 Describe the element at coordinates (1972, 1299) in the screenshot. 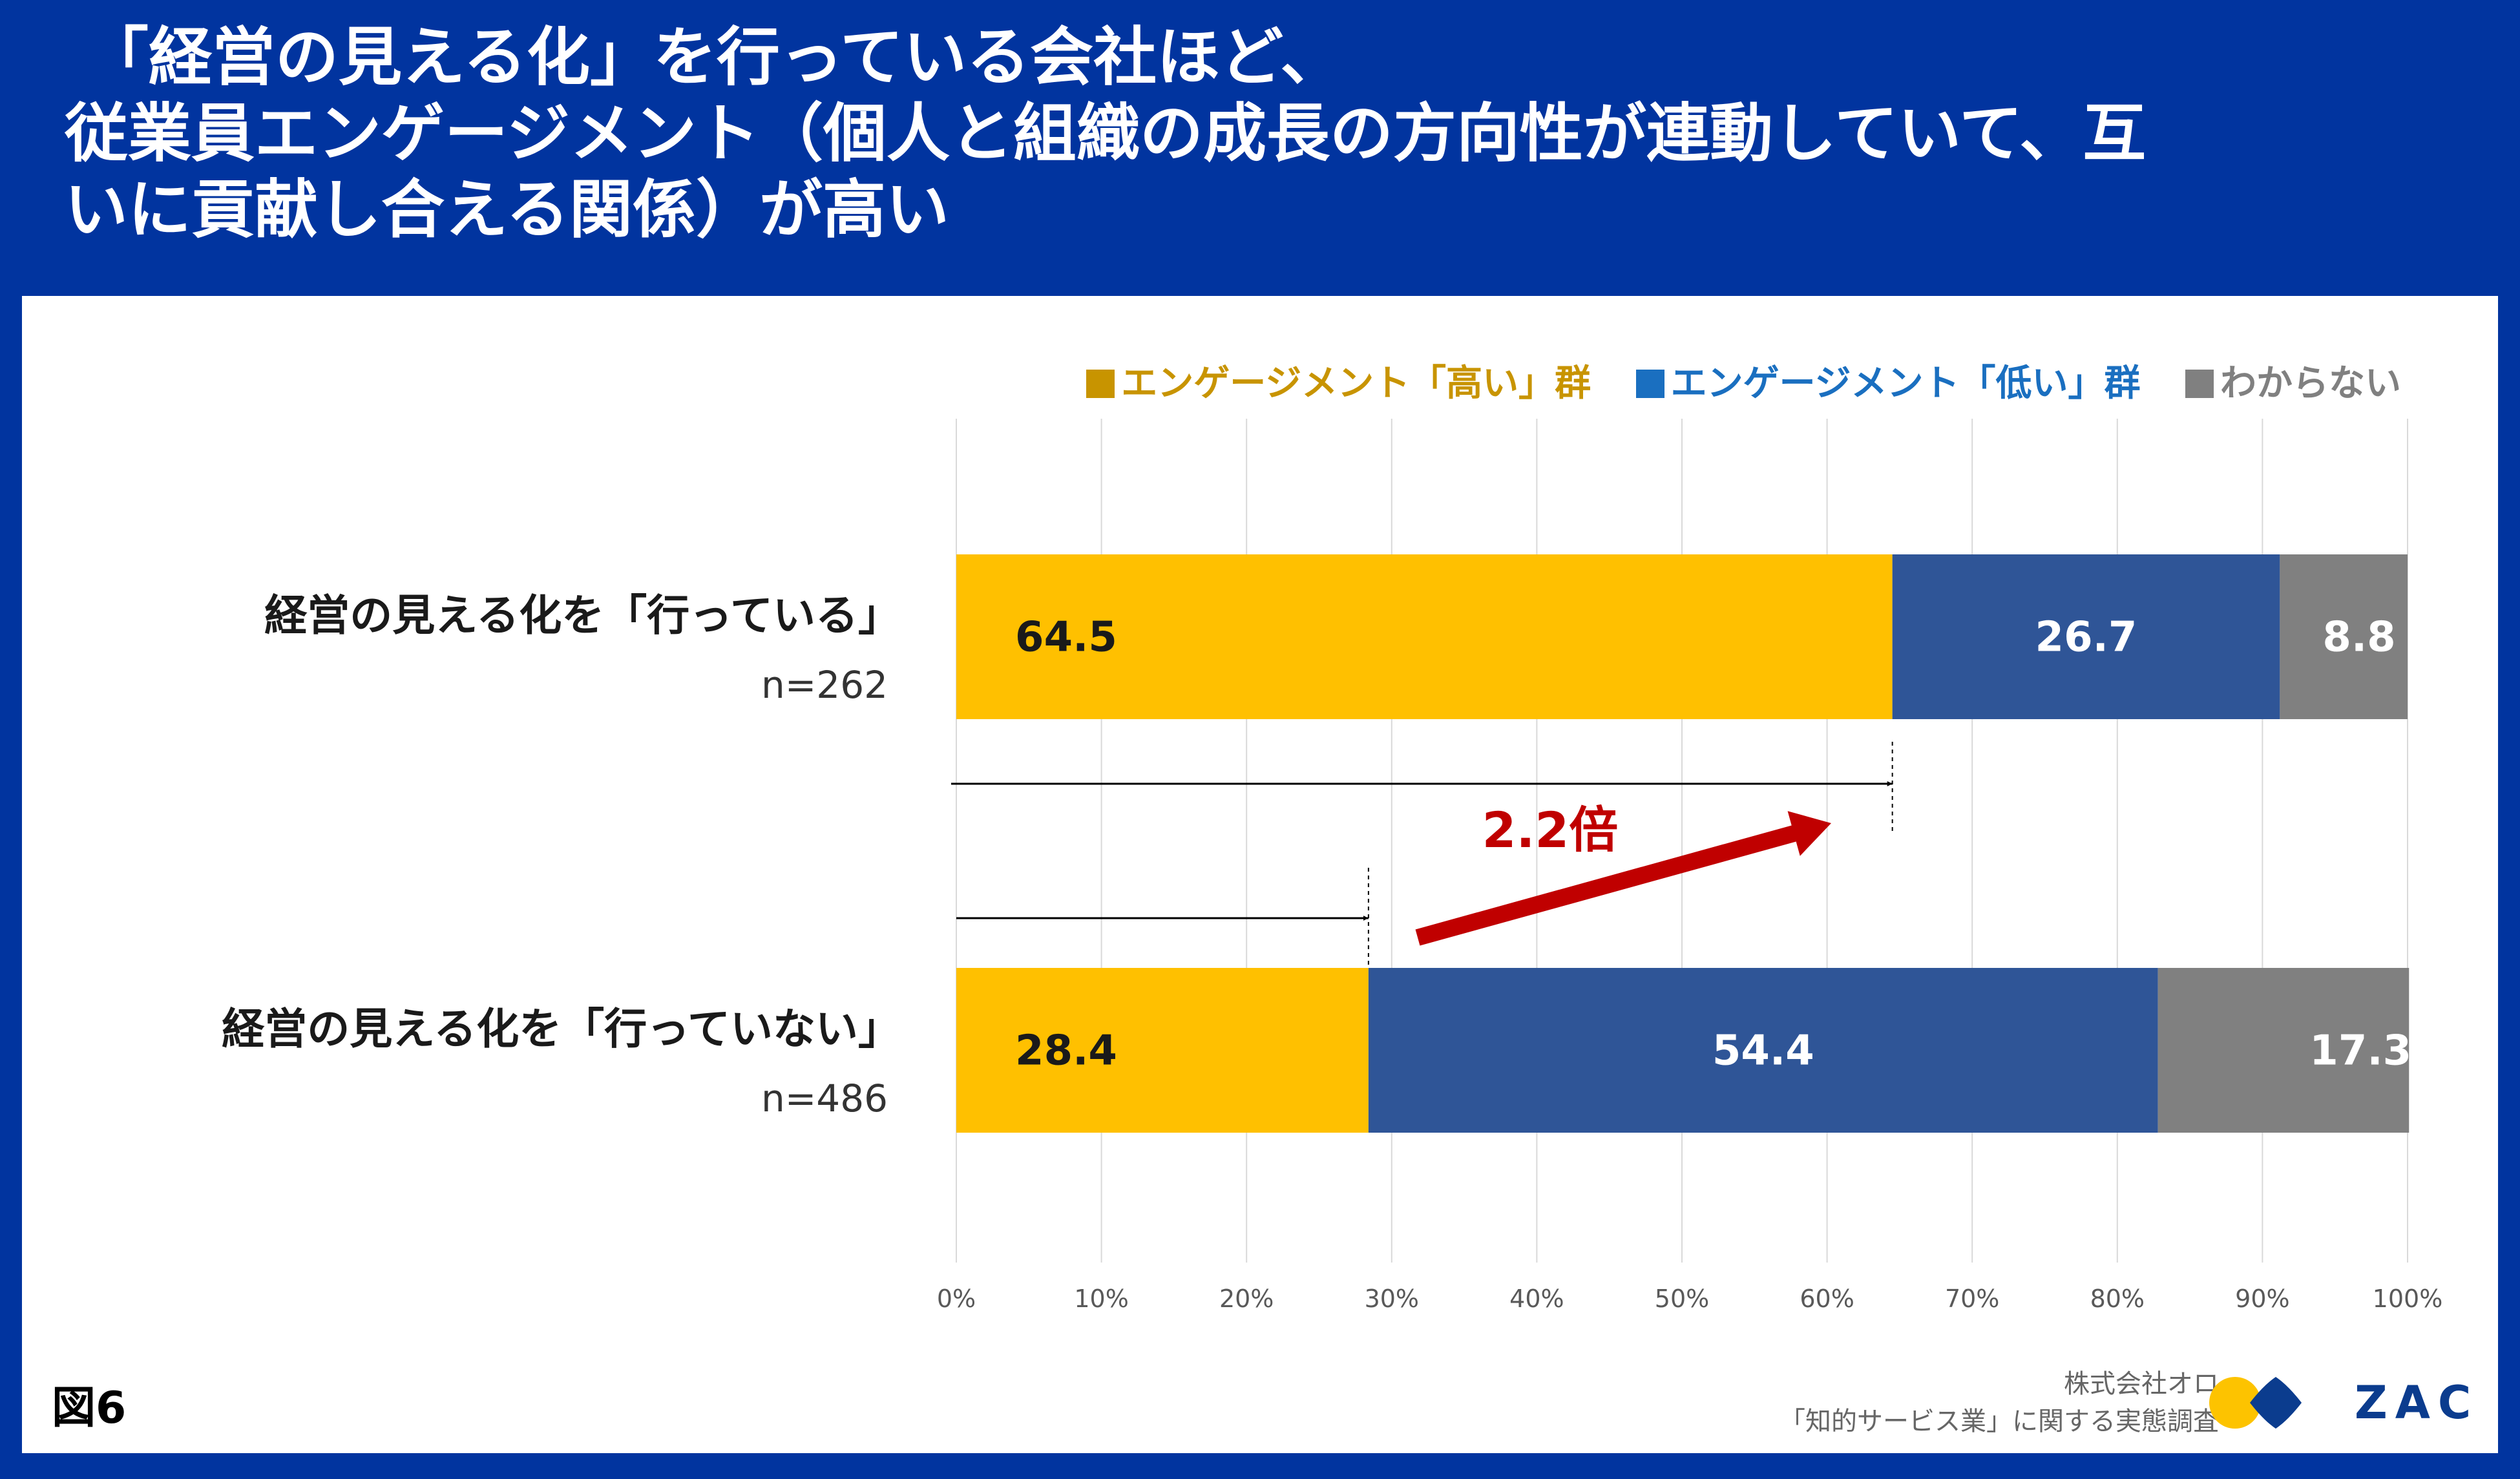

I see `x-tick-label: 70%` at that location.